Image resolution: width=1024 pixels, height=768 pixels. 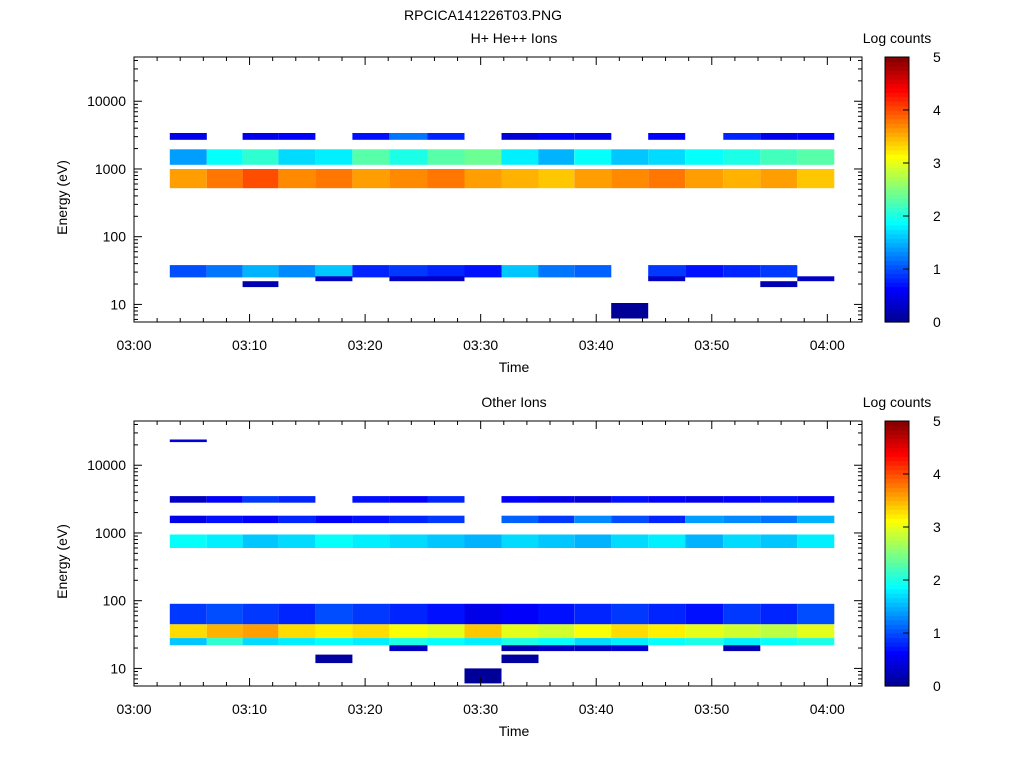 What do you see at coordinates (596, 709) in the screenshot?
I see `x-tick-label: 03:40` at bounding box center [596, 709].